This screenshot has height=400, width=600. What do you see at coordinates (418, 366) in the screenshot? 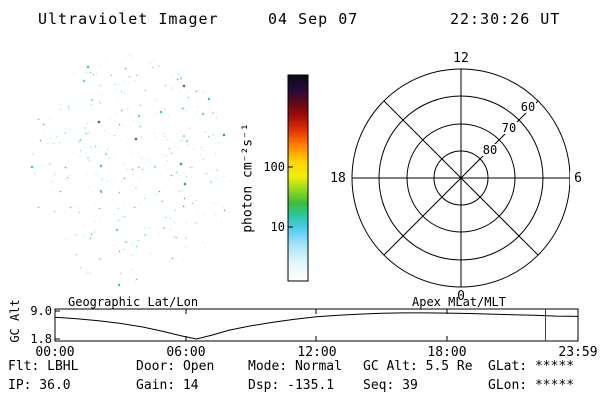
I see `status-gc-alt: GC Alt: 5.5 Re` at bounding box center [418, 366].